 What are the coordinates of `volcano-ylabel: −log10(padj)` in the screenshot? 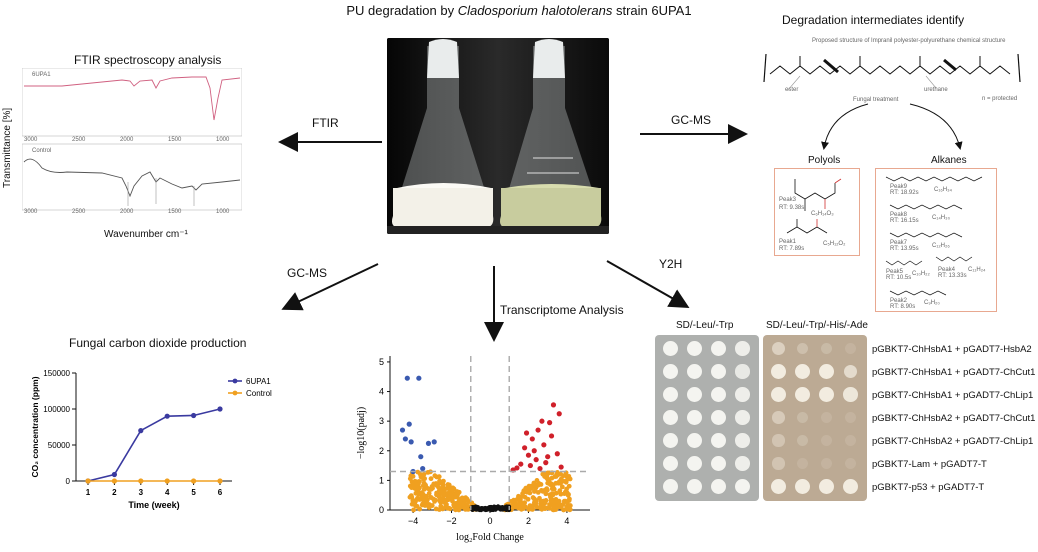 It's located at (361, 433).